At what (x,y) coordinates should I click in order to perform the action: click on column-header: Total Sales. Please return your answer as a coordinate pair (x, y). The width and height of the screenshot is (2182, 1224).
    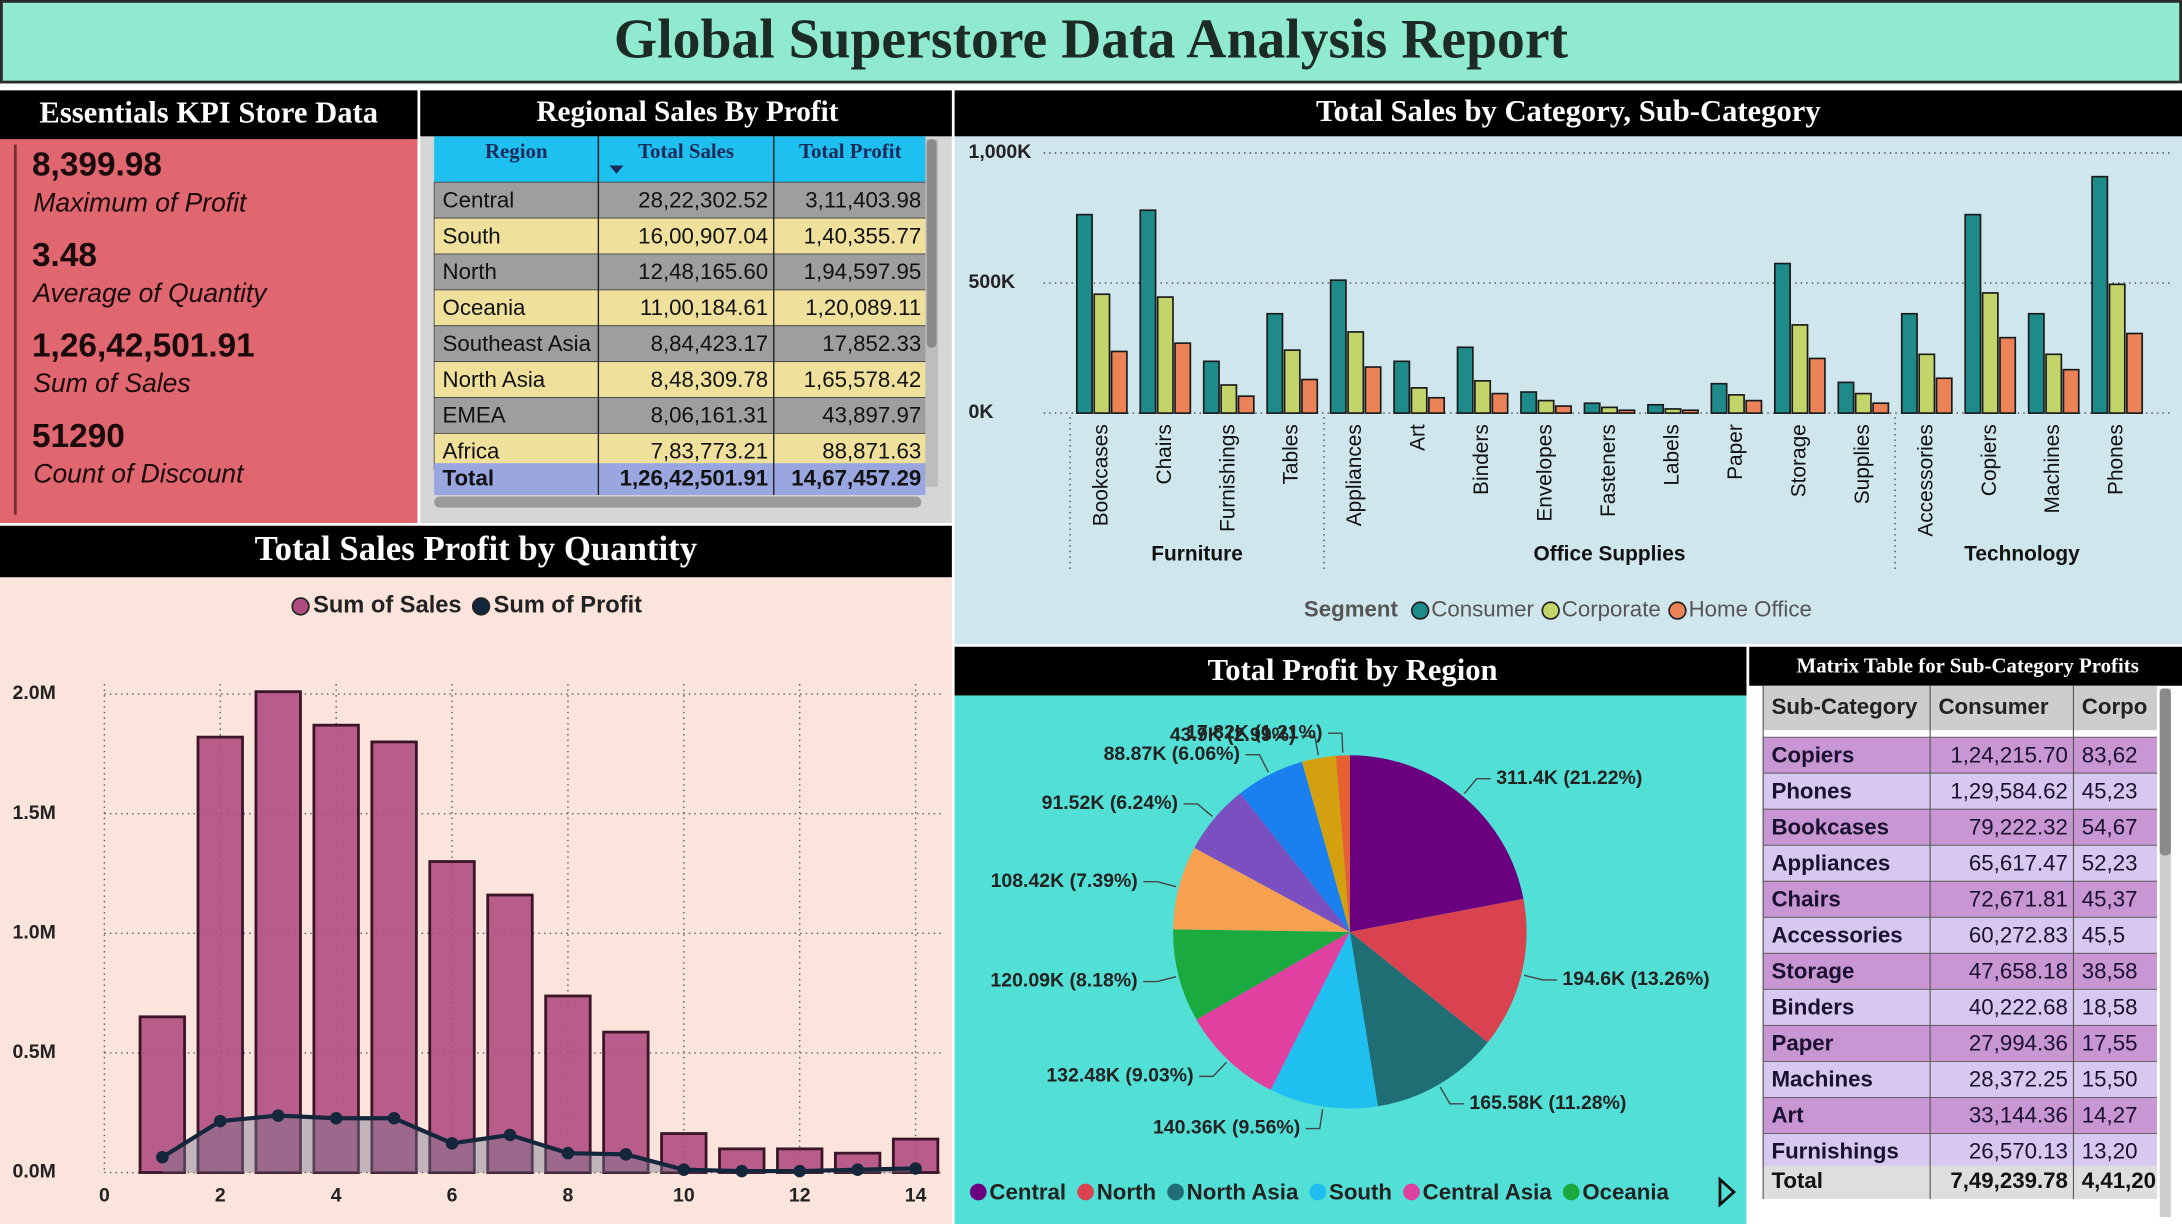
    Looking at the image, I should click on (686, 151).